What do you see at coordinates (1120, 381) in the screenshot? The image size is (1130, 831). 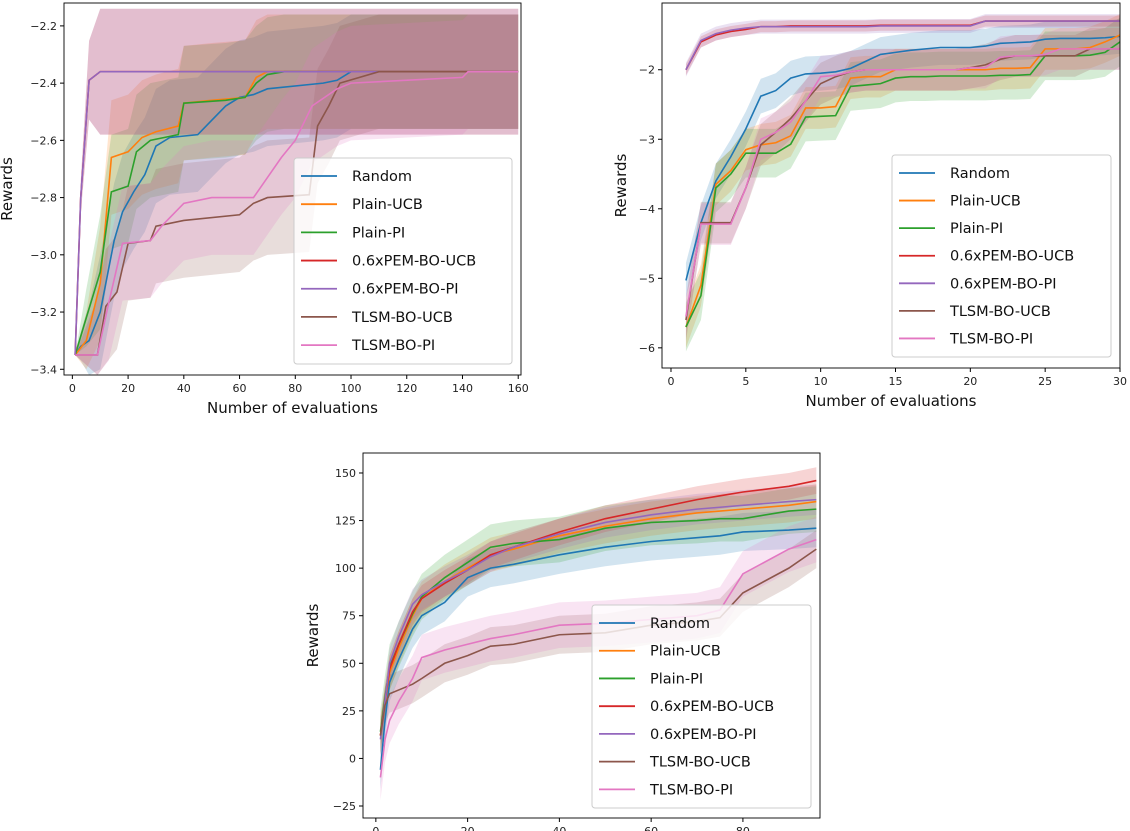 I see `x-tick-label: 30` at bounding box center [1120, 381].